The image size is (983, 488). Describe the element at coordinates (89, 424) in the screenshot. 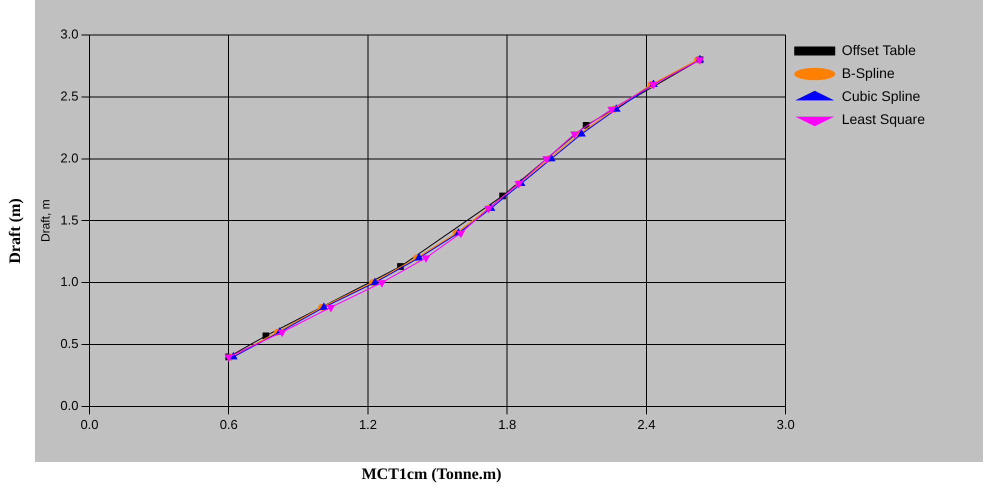

I see `x-tick-label: 0.0` at that location.